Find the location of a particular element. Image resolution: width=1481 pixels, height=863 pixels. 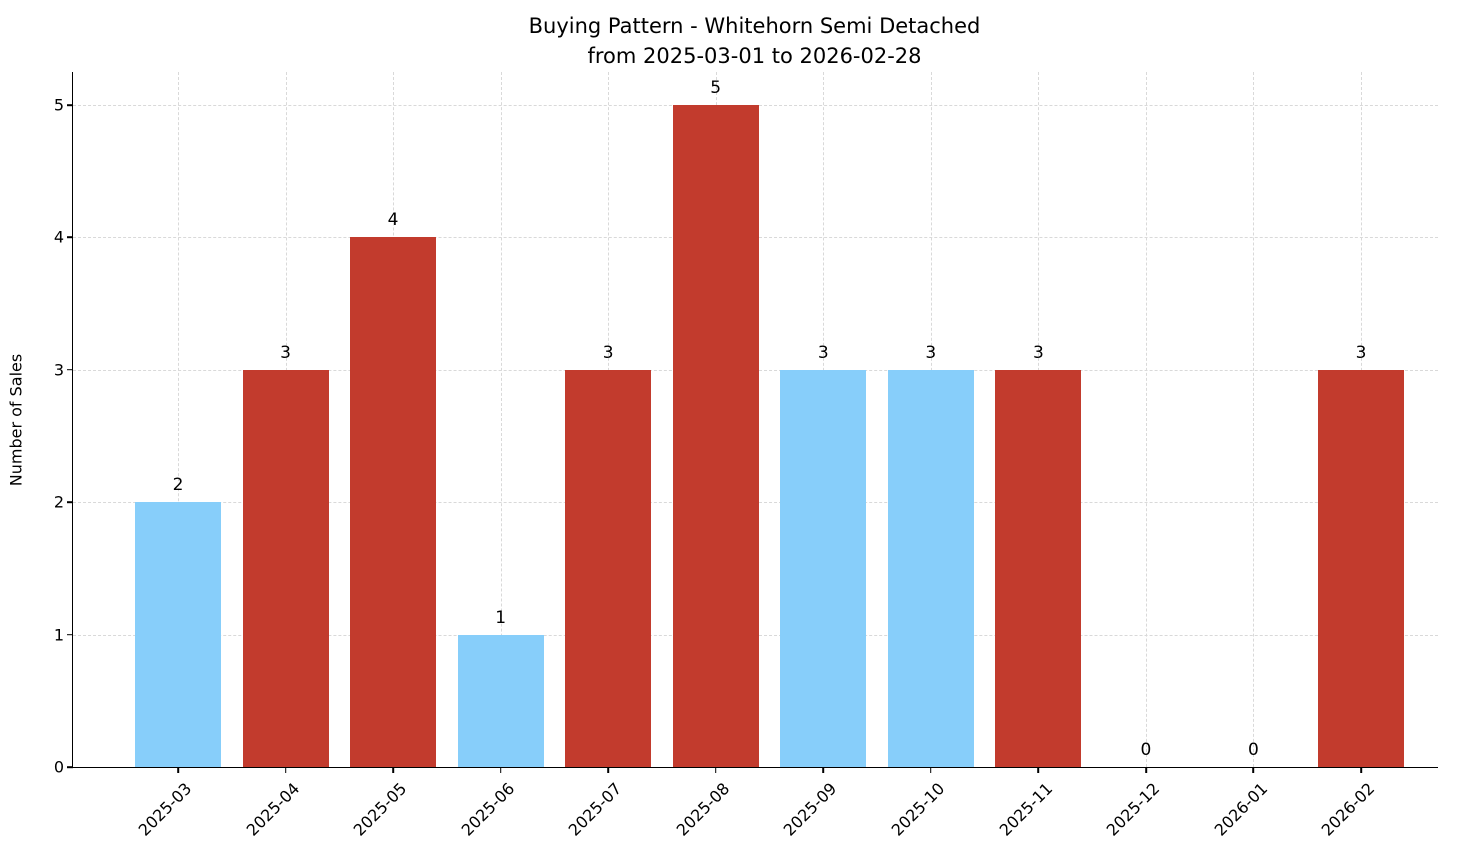

x-tick-label: 2025-08 is located at coordinates (703, 809).